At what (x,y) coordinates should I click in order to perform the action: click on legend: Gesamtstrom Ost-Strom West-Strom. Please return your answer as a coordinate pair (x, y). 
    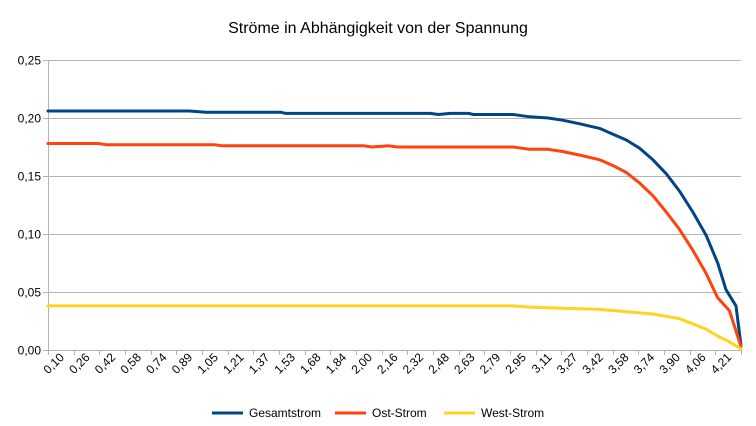
    Looking at the image, I should click on (378, 413).